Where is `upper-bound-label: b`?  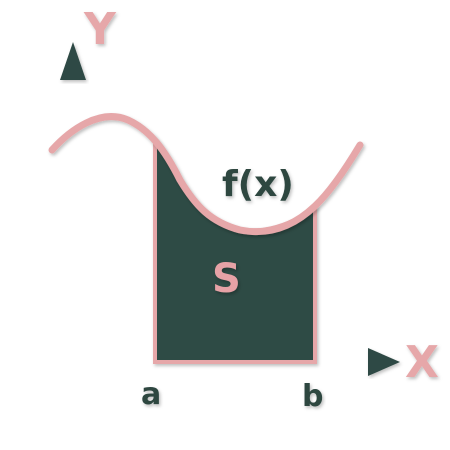 upper-bound-label: b is located at coordinates (312, 396).